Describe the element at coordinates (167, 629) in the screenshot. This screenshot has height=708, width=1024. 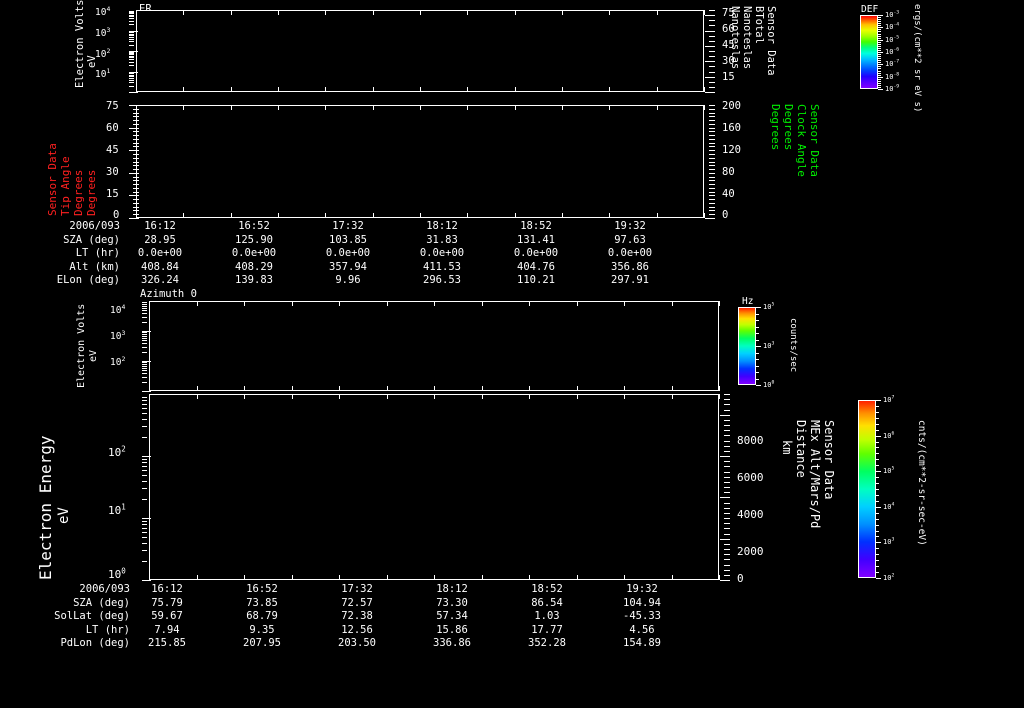
I see `table-cell: 7.94` at that location.